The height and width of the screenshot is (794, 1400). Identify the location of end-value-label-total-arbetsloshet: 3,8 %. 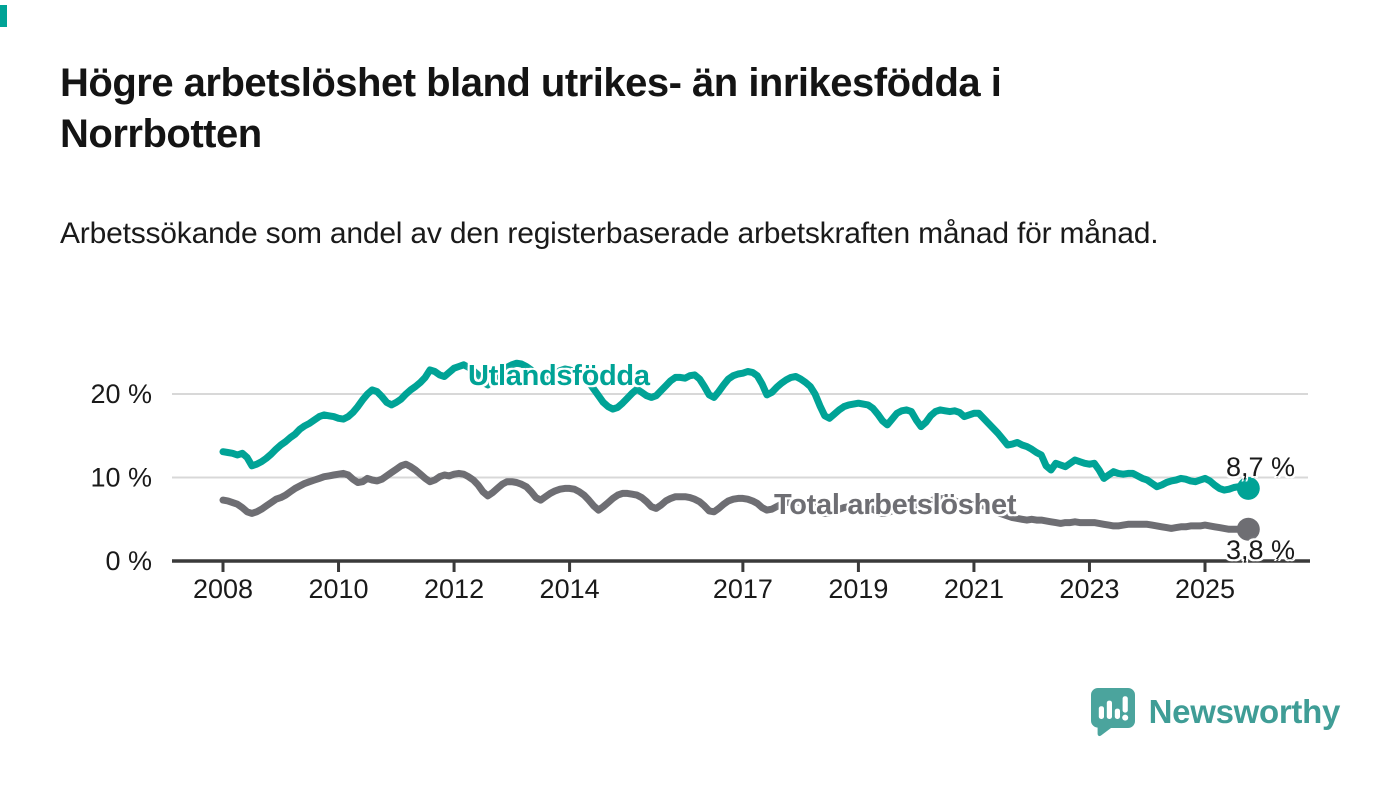
(1261, 550).